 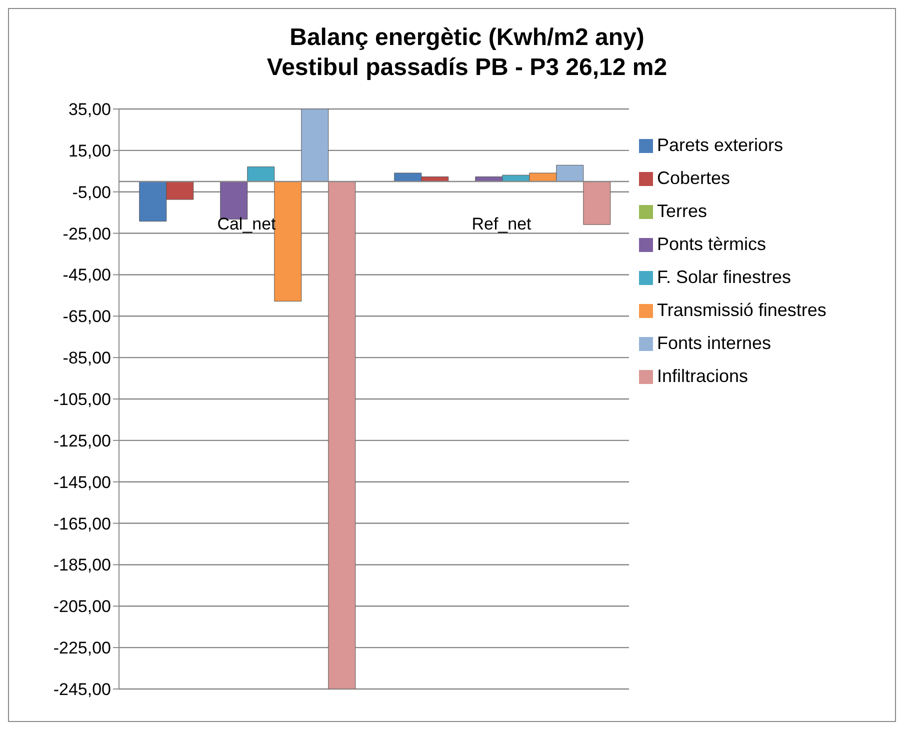 What do you see at coordinates (702, 376) in the screenshot?
I see `legend-label: Infiltracions` at bounding box center [702, 376].